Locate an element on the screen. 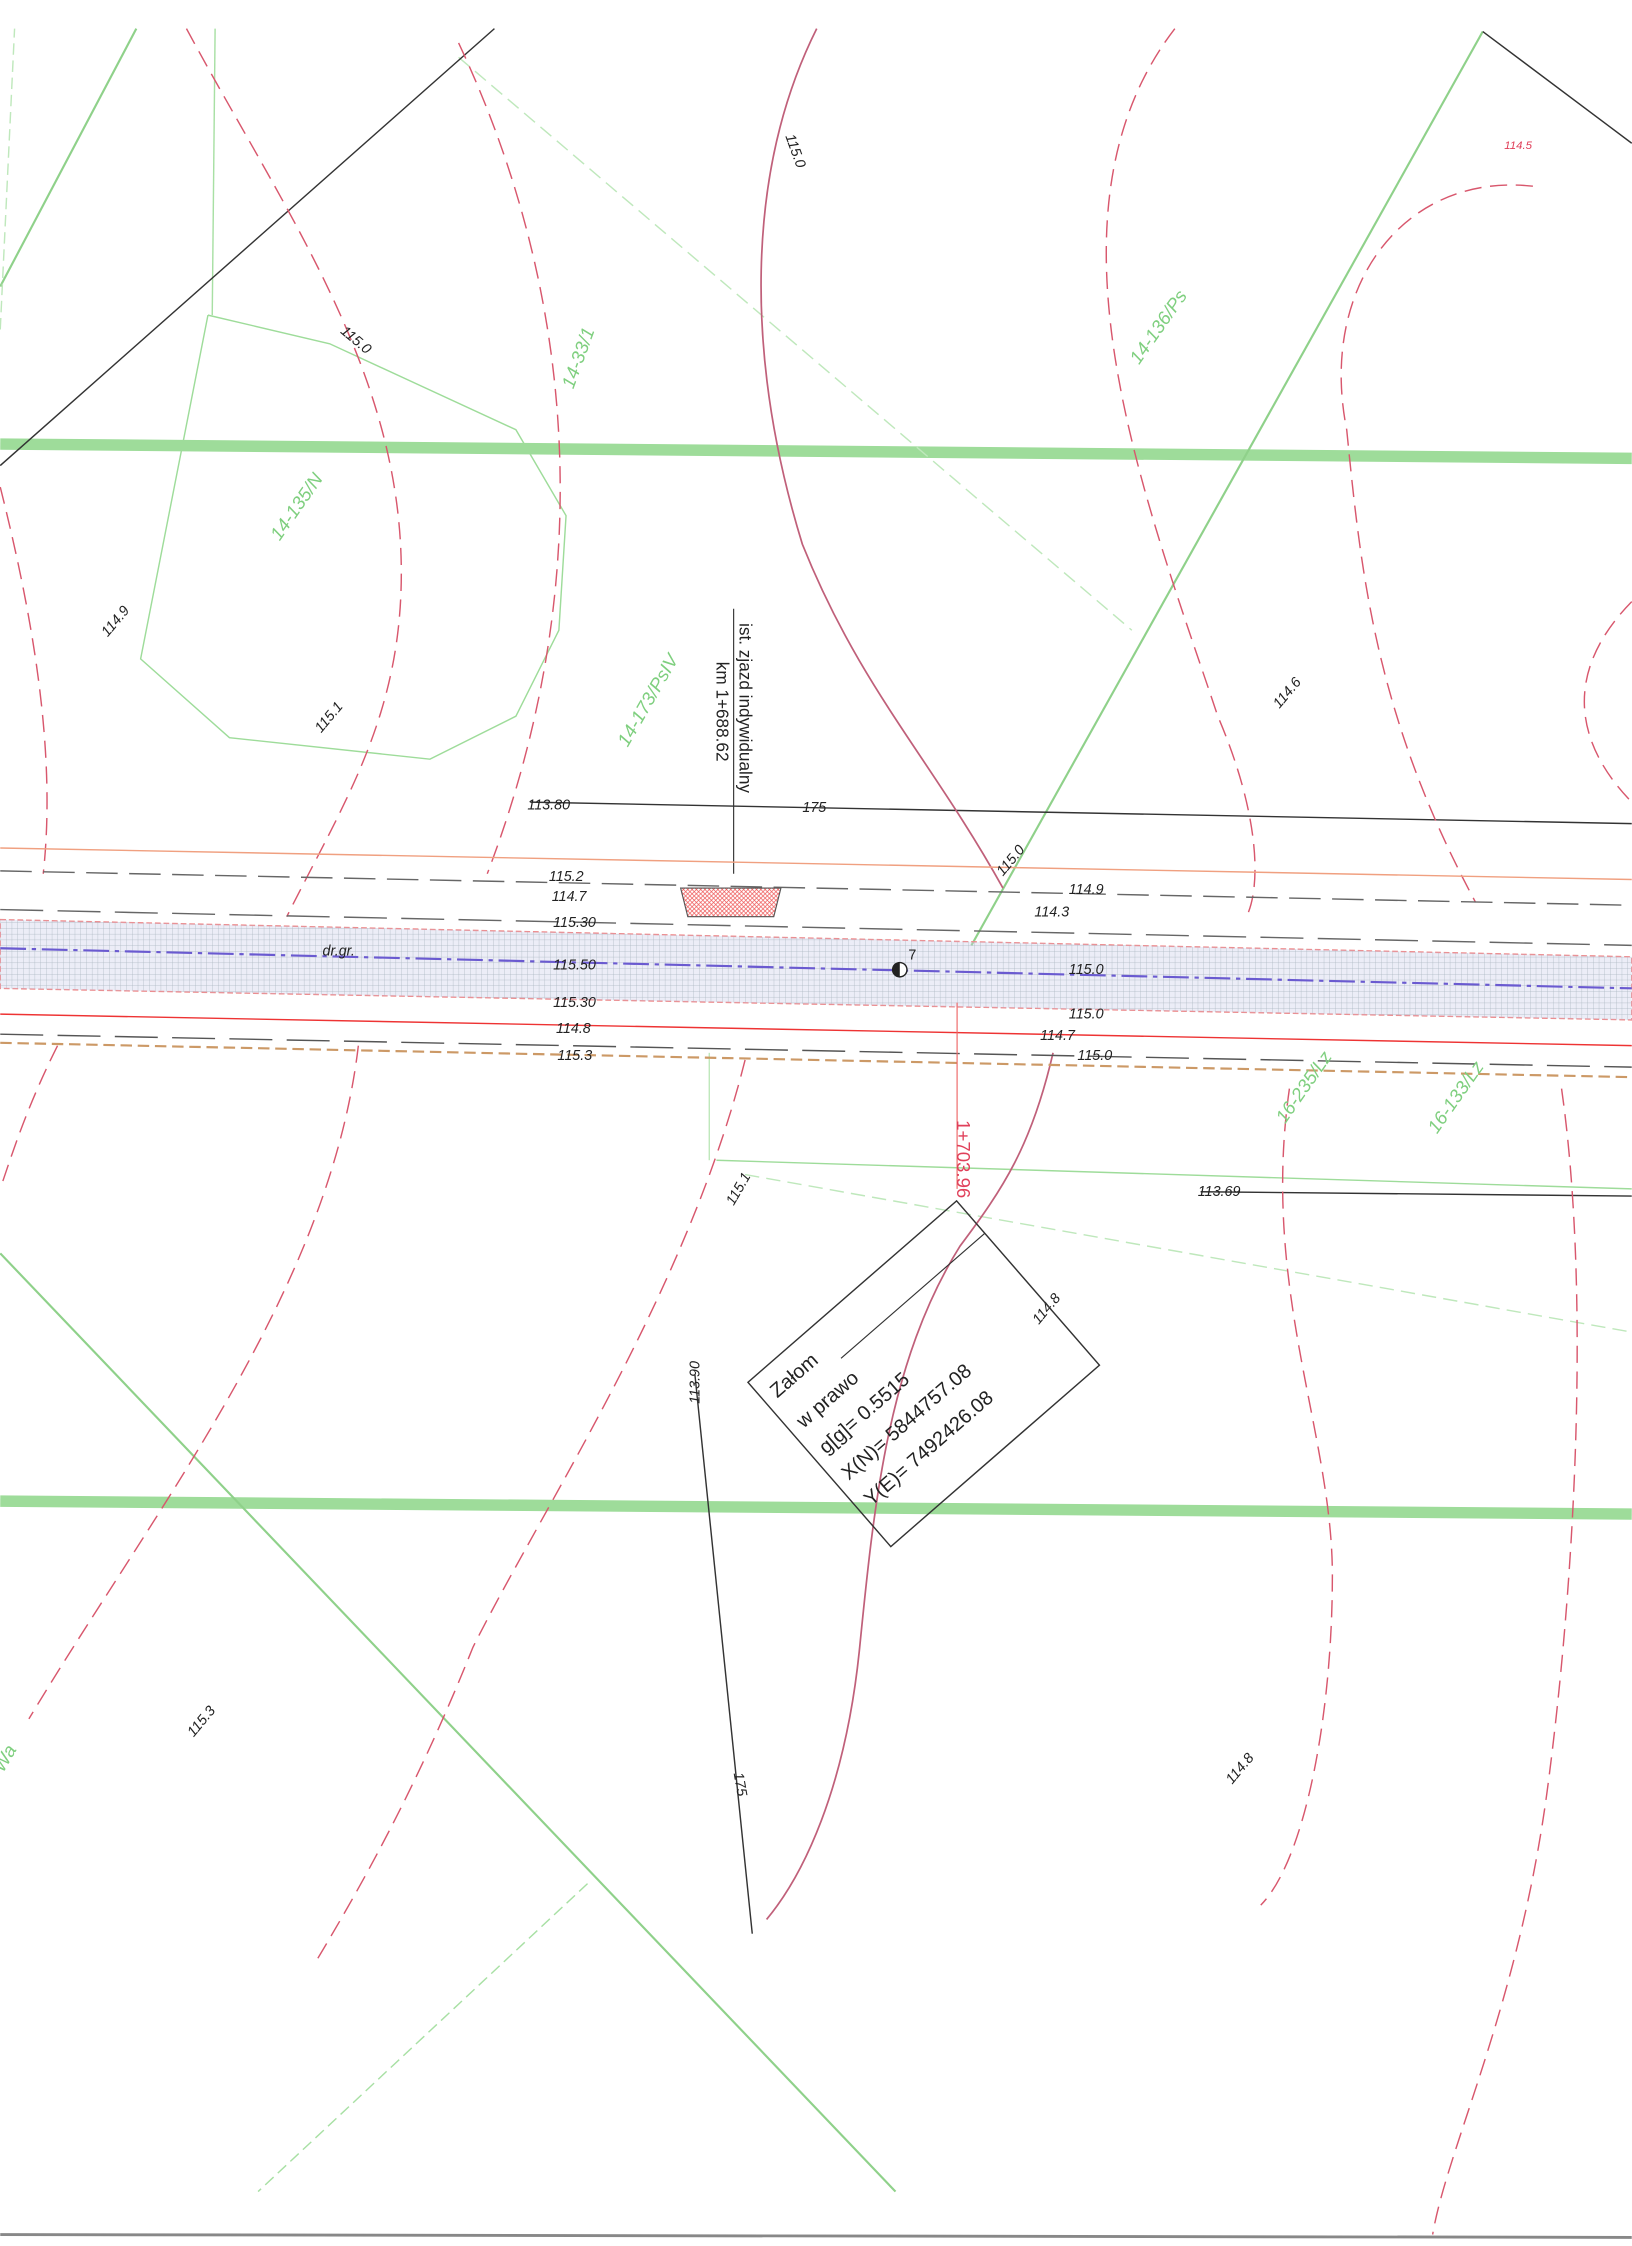  access-chainage: km 1+688.62 is located at coordinates (722, 712).